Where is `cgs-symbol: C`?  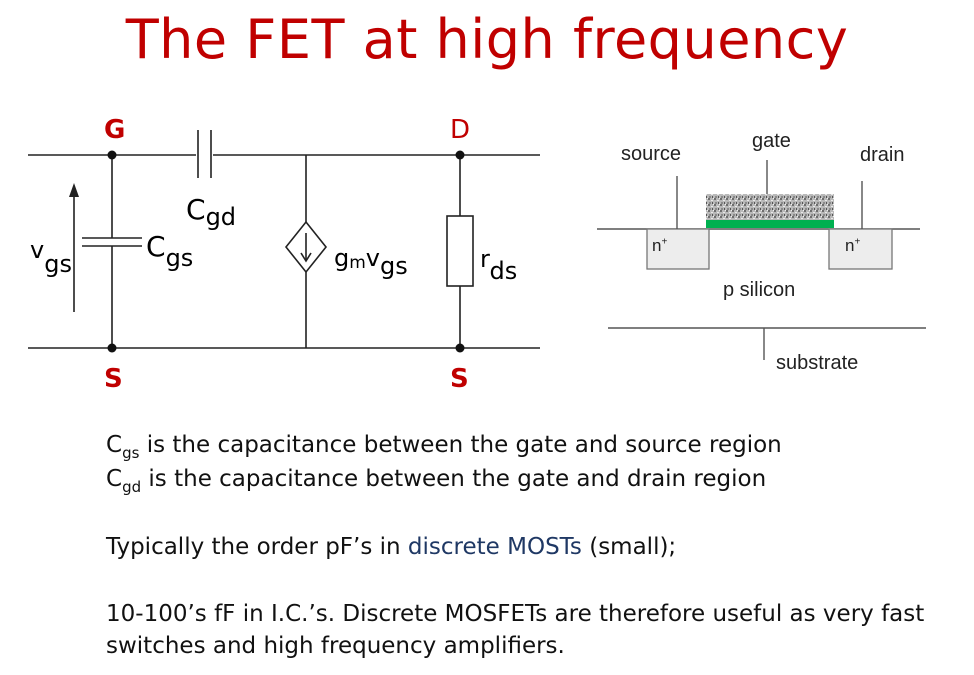 cgs-symbol: C is located at coordinates (114, 445).